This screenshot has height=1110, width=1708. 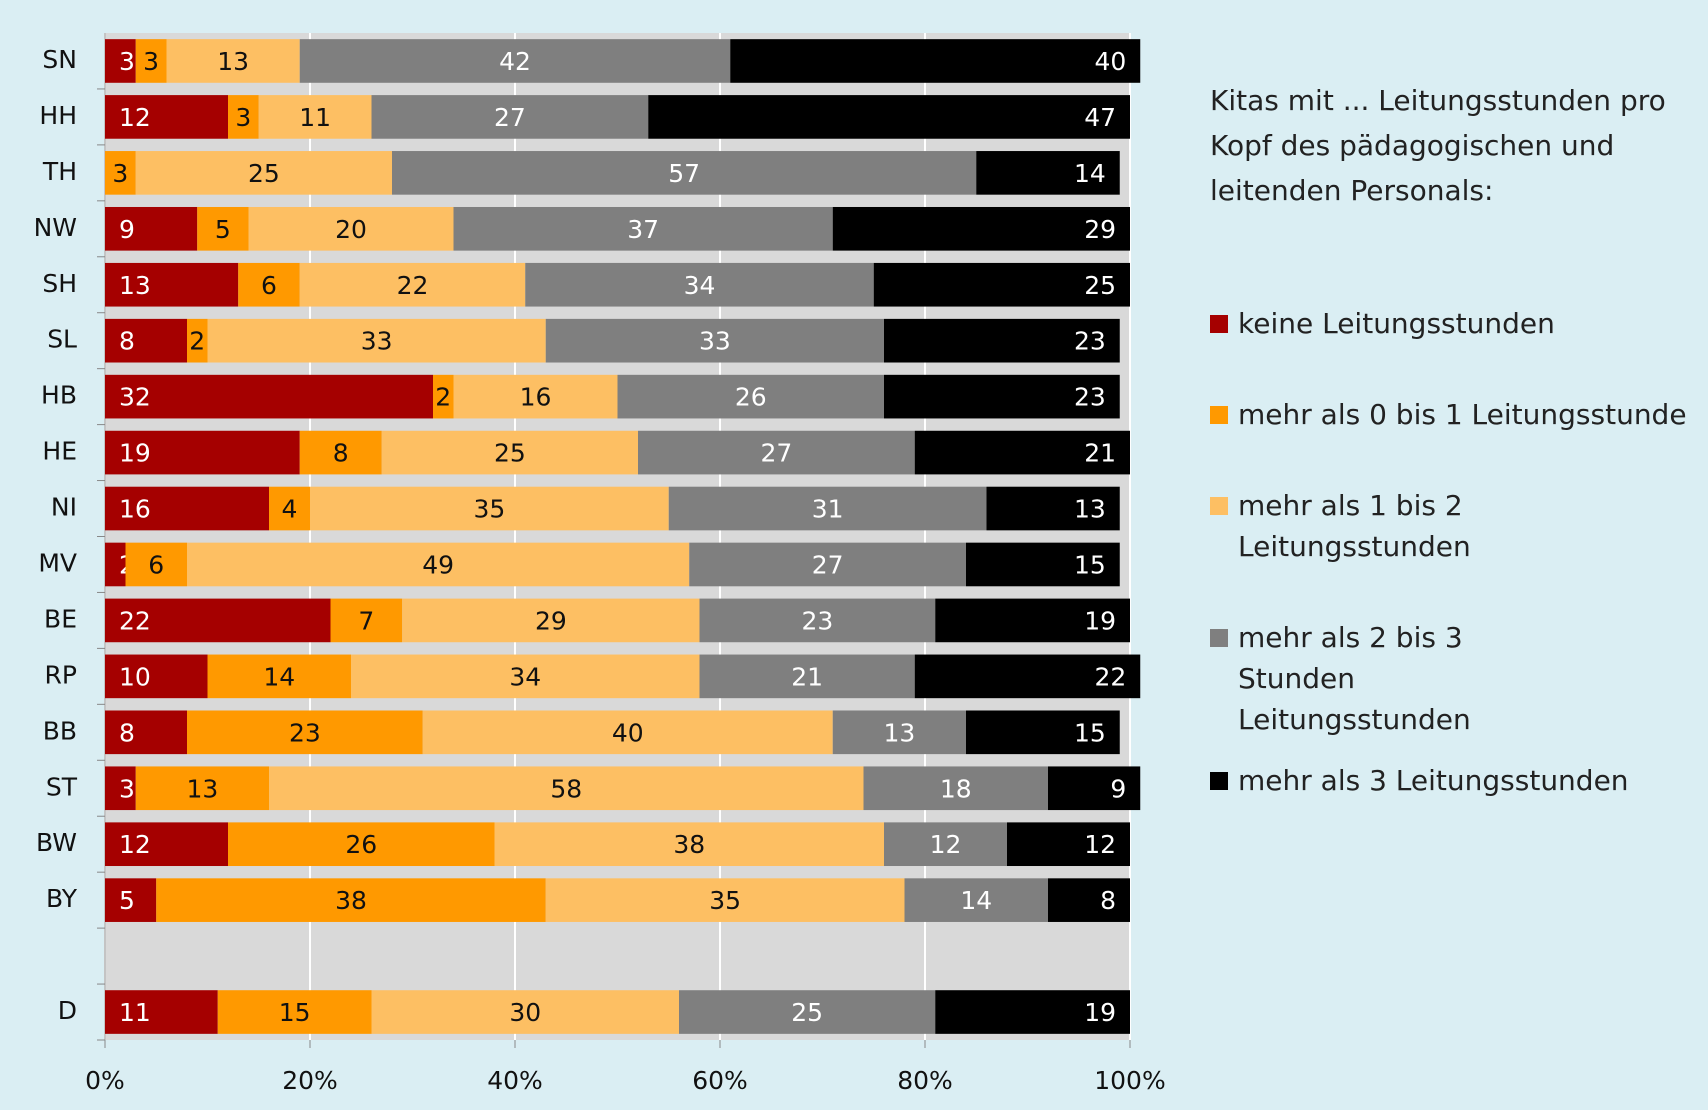 What do you see at coordinates (310, 1080) in the screenshot?
I see `x-tick-label: 20%` at bounding box center [310, 1080].